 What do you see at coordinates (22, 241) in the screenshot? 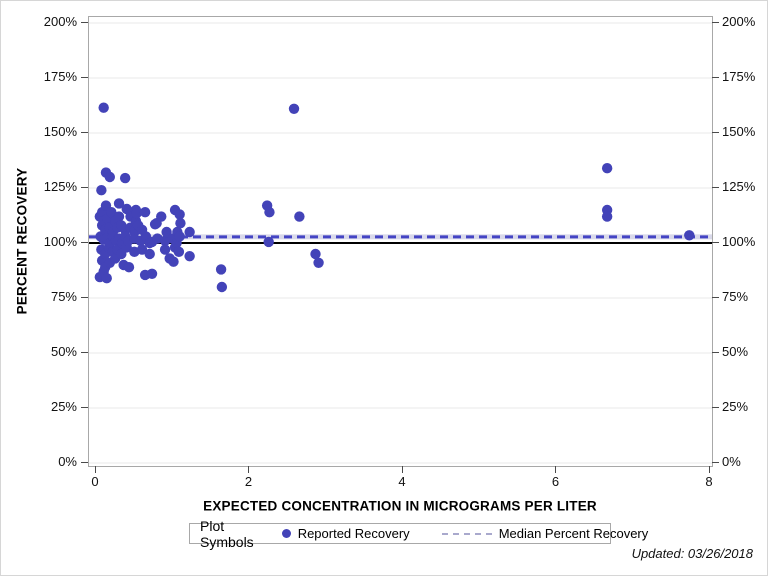
I see `y-axis-title: PERCENT RECOVERY` at bounding box center [22, 241].